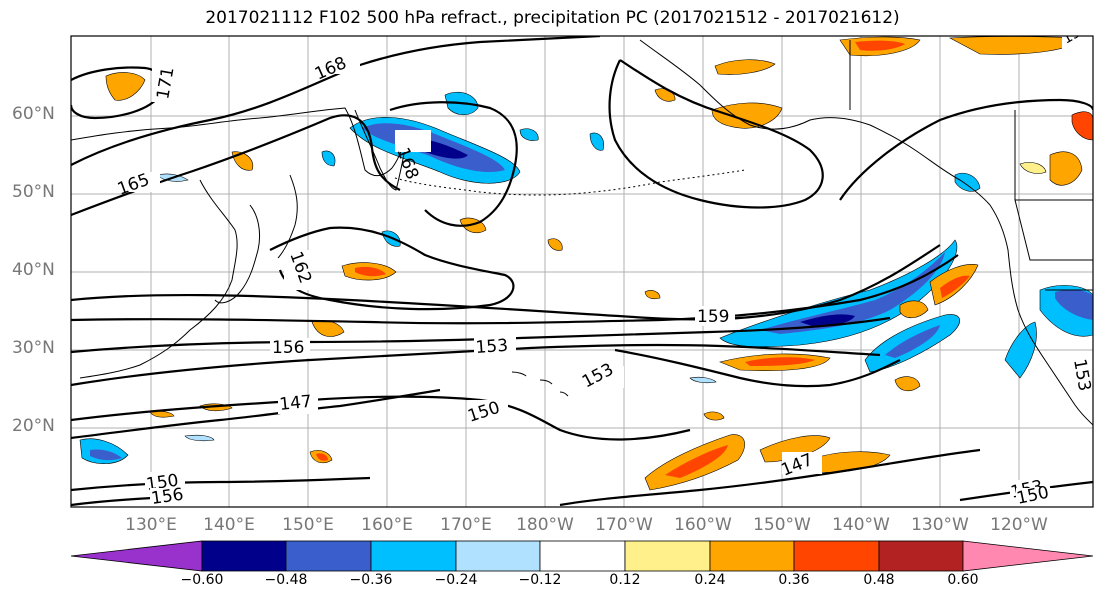  Describe the element at coordinates (221, 484) in the screenshot. I see `contour-150-south` at that location.